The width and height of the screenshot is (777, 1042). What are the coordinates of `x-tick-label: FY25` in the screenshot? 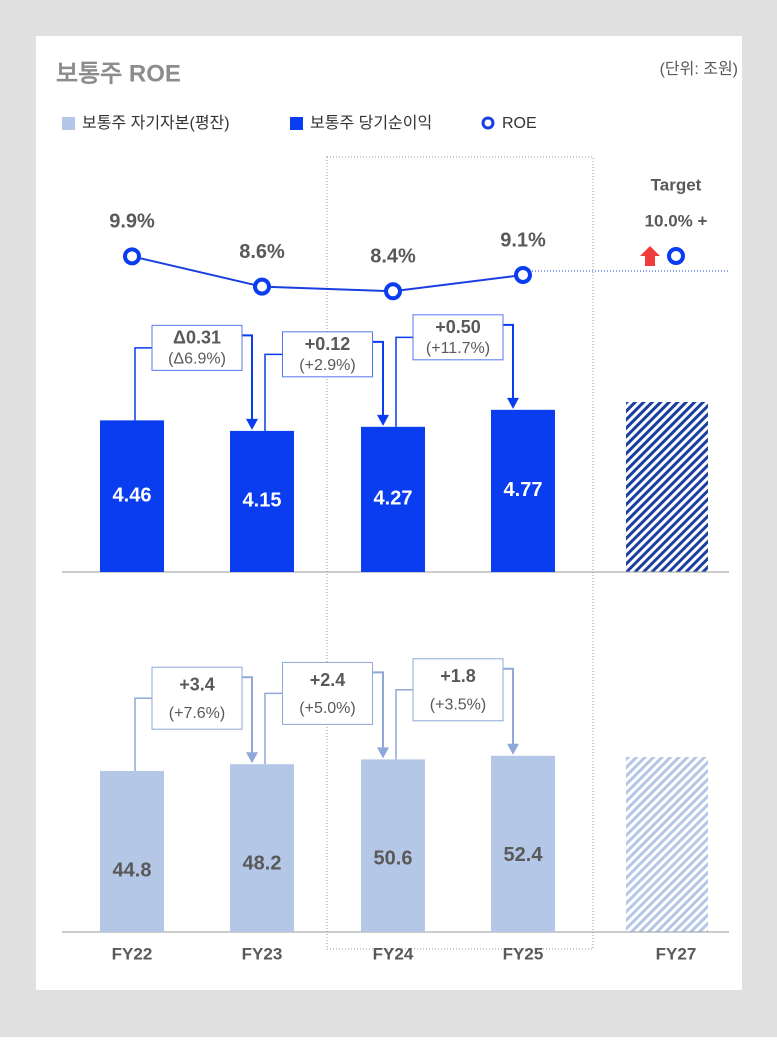 It's located at (523, 953).